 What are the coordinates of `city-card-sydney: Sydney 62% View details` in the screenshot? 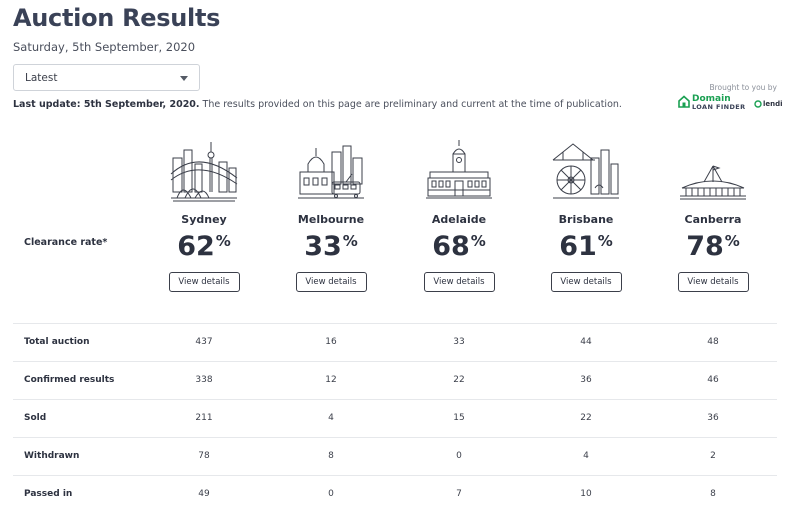 It's located at (204, 215).